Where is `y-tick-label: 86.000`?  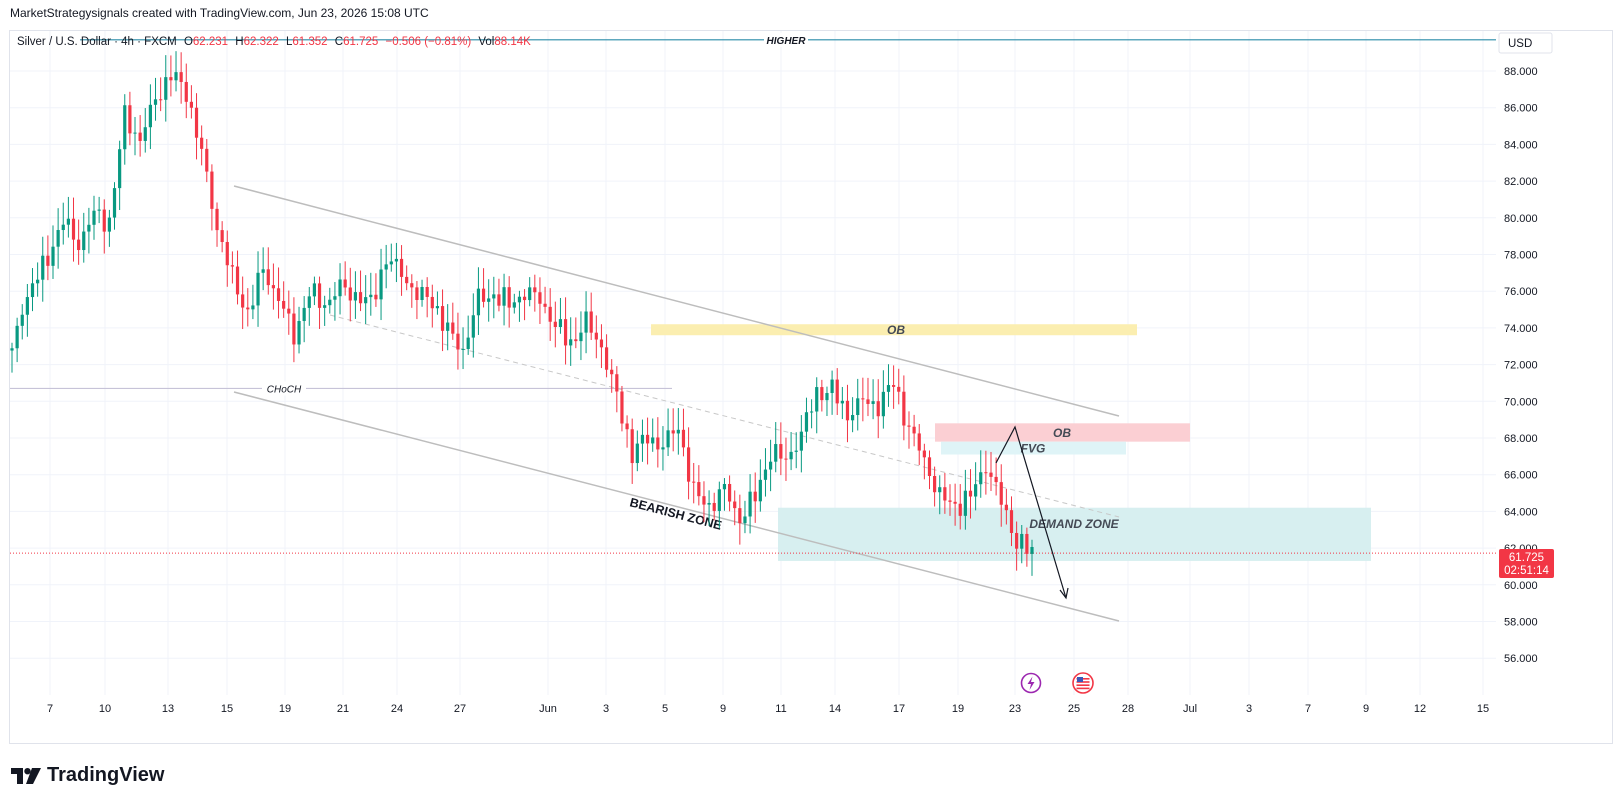 y-tick-label: 86.000 is located at coordinates (1521, 109).